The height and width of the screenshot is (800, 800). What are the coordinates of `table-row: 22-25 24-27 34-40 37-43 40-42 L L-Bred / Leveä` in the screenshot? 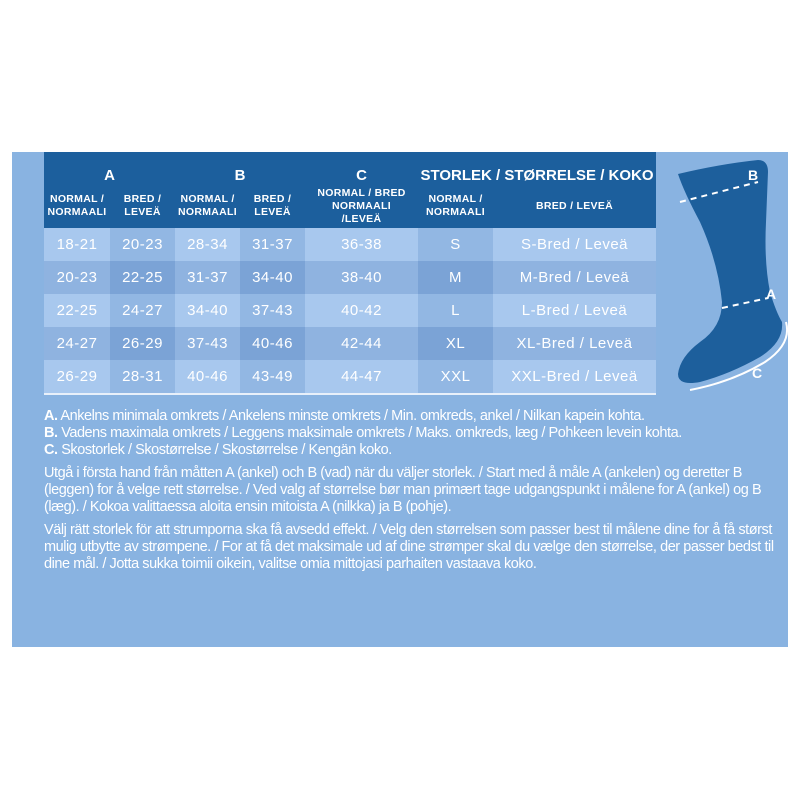 It's located at (350, 310).